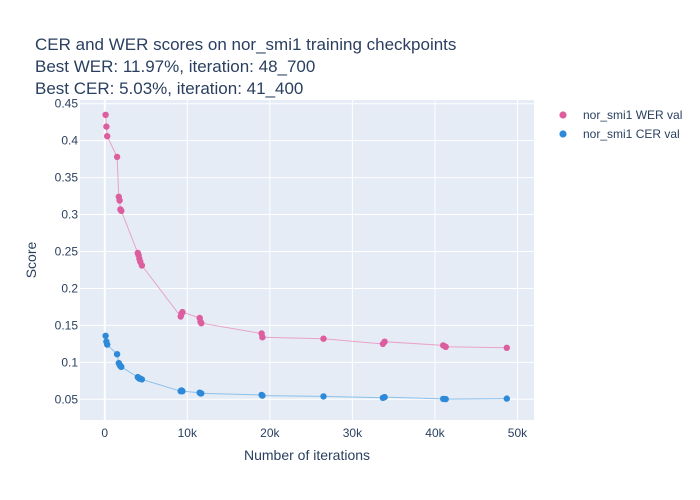  I want to click on y-tick-label: 0.1, so click(69, 362).